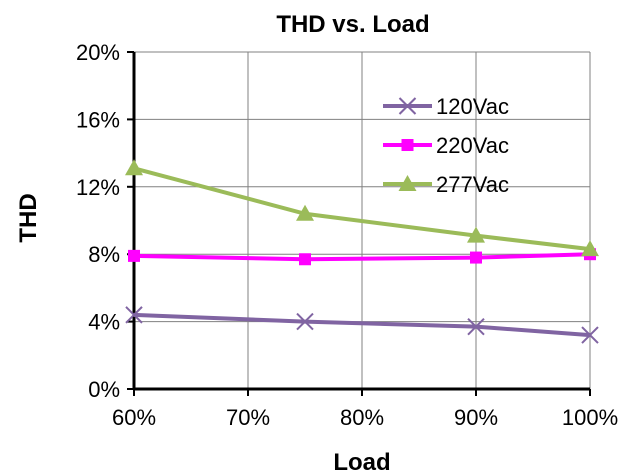 This screenshot has width=627, height=476. What do you see at coordinates (590, 417) in the screenshot?
I see `x-tick-label: 100%` at bounding box center [590, 417].